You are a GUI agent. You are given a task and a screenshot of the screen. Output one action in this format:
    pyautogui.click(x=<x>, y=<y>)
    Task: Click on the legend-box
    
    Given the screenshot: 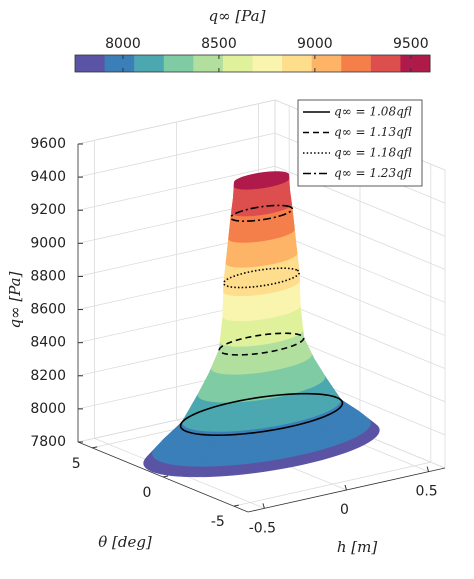 What is the action you would take?
    pyautogui.click(x=360, y=143)
    